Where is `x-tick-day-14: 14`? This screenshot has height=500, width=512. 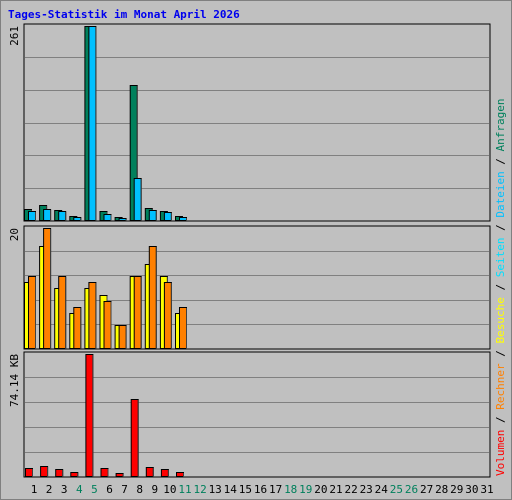 x-tick-day-14: 14 is located at coordinates (231, 489).